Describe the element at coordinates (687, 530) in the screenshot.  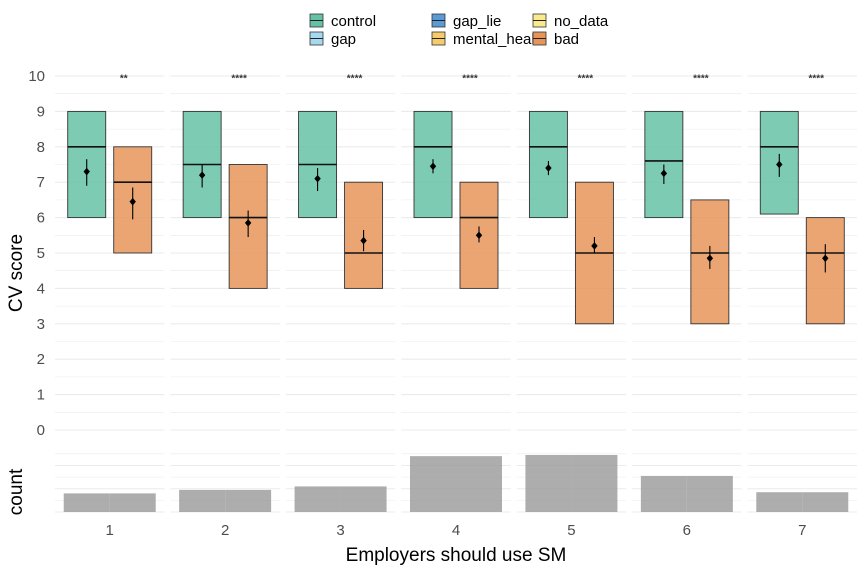
I see `x-tick-label: 6` at that location.